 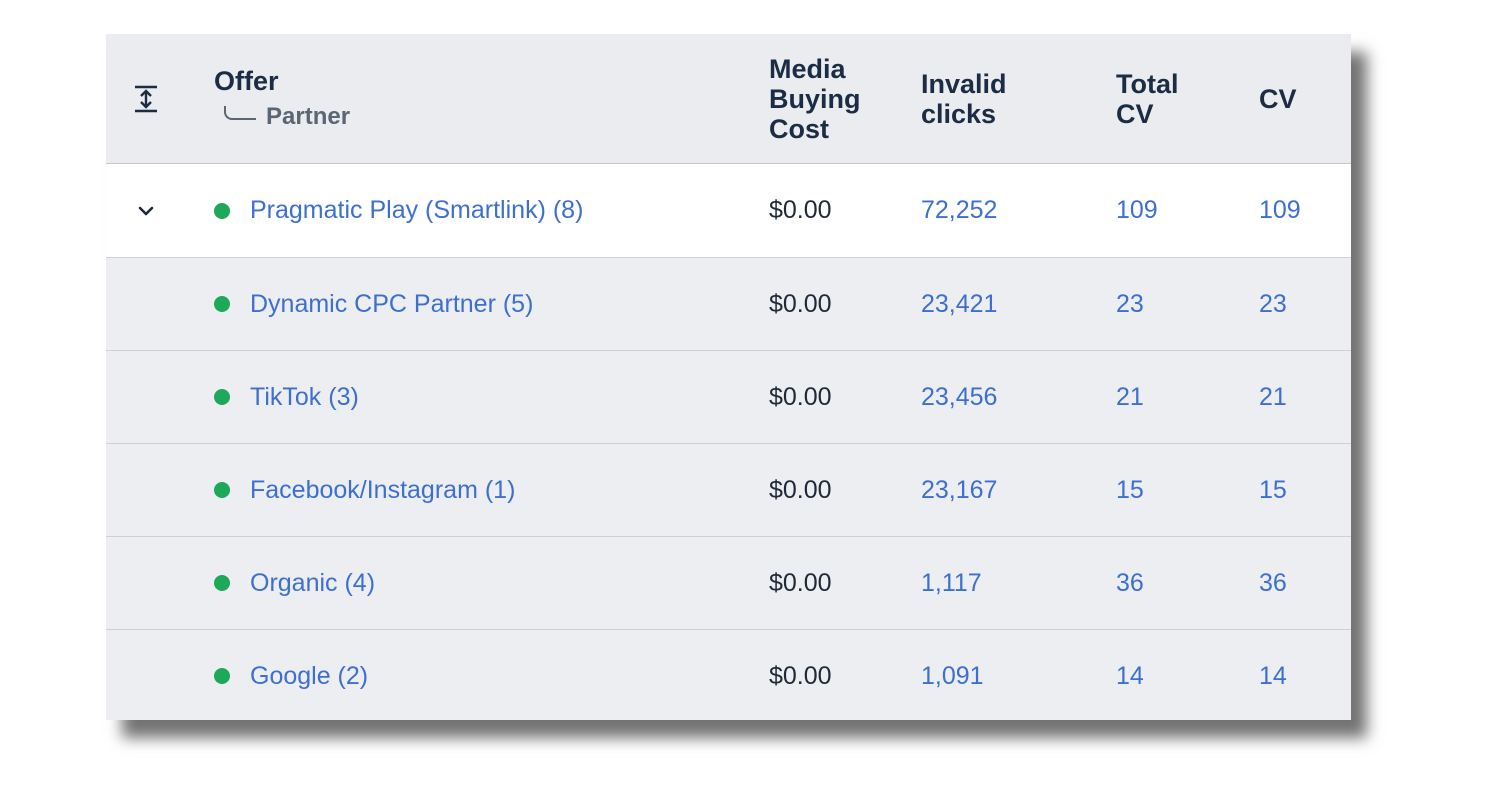 What do you see at coordinates (952, 675) in the screenshot?
I see `invalid-clicks-link: 1,091` at bounding box center [952, 675].